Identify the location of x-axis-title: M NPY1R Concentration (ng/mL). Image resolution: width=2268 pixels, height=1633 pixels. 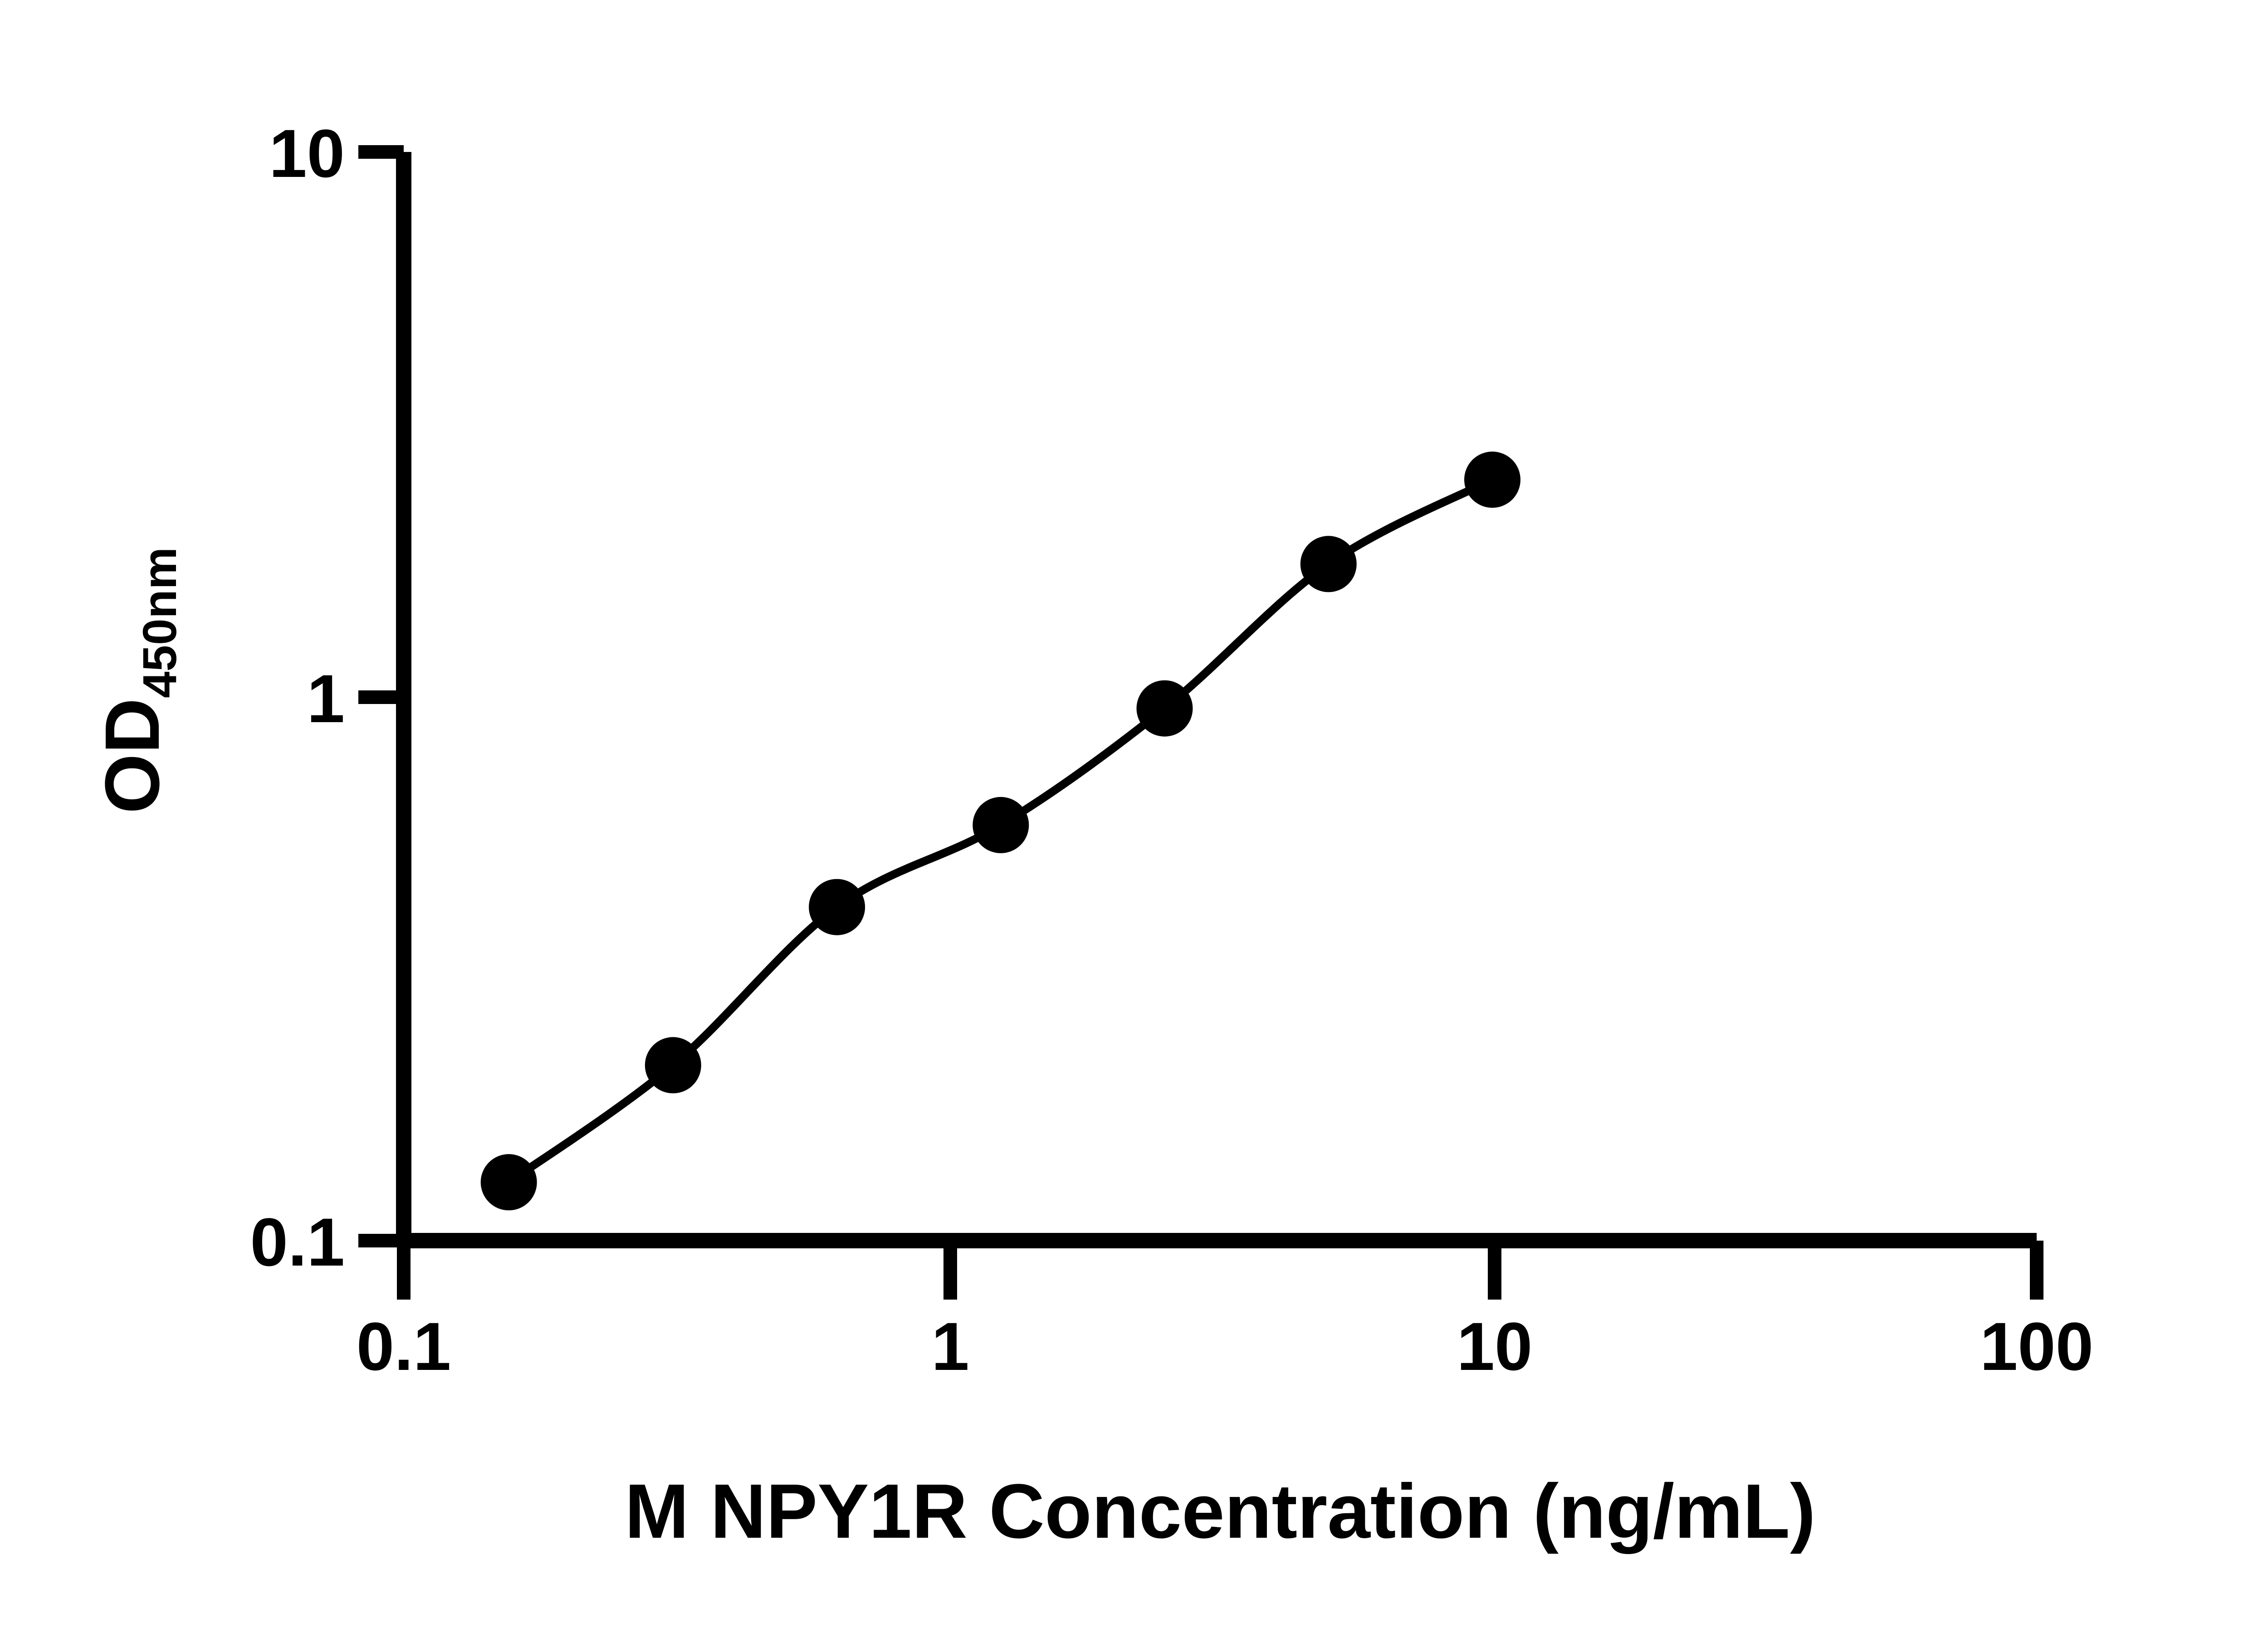
(1221, 1511).